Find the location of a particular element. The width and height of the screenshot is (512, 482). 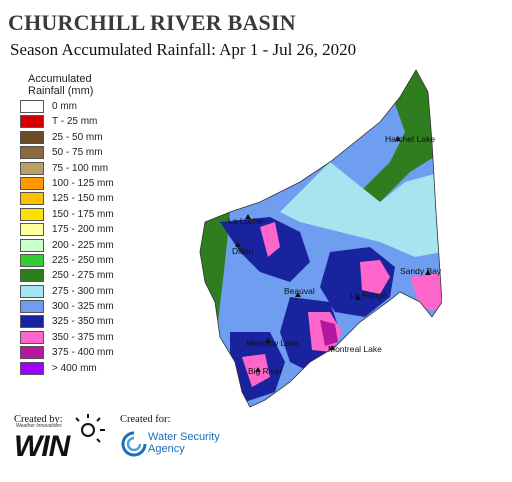

legend-label: 300 - 325 mm is located at coordinates (83, 307).